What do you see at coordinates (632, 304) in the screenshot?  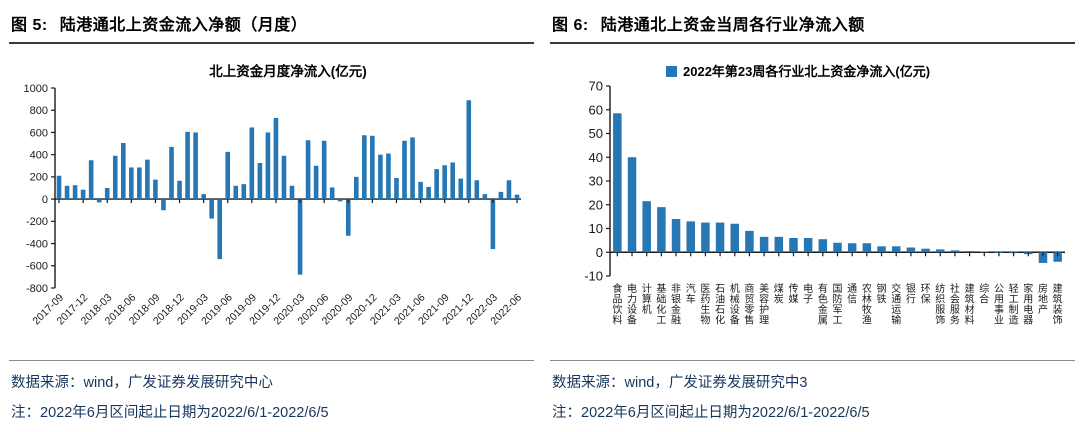 I see `svg-text: 电力设备` at bounding box center [632, 304].